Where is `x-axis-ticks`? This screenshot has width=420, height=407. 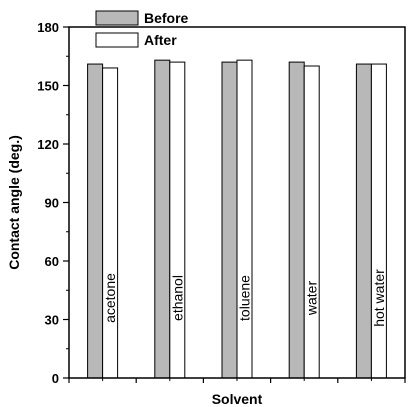
x-axis-ticks is located at coordinates (237, 380).